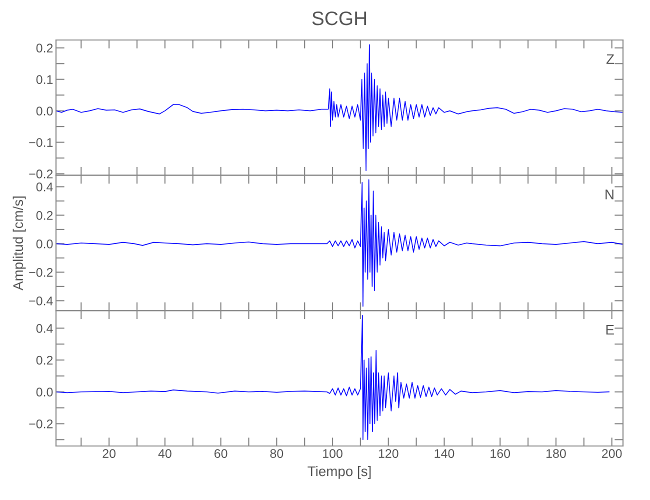  I want to click on x-tick-label: 60, so click(221, 453).